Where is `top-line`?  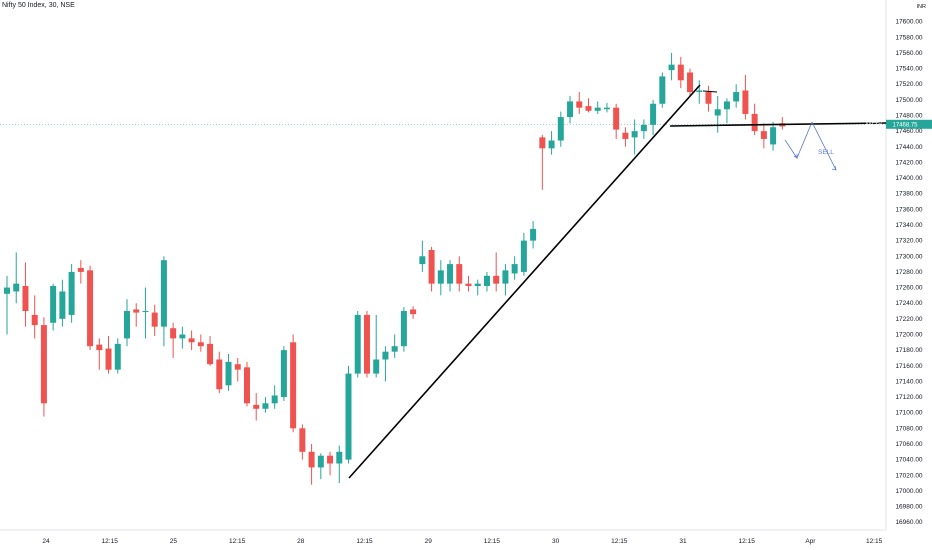
top-line is located at coordinates (710, 91).